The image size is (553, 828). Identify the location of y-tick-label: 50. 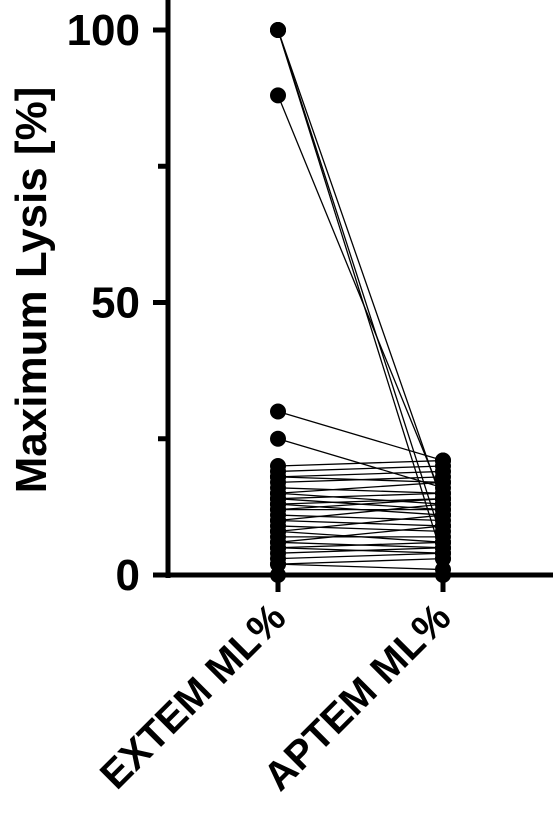
(115, 303).